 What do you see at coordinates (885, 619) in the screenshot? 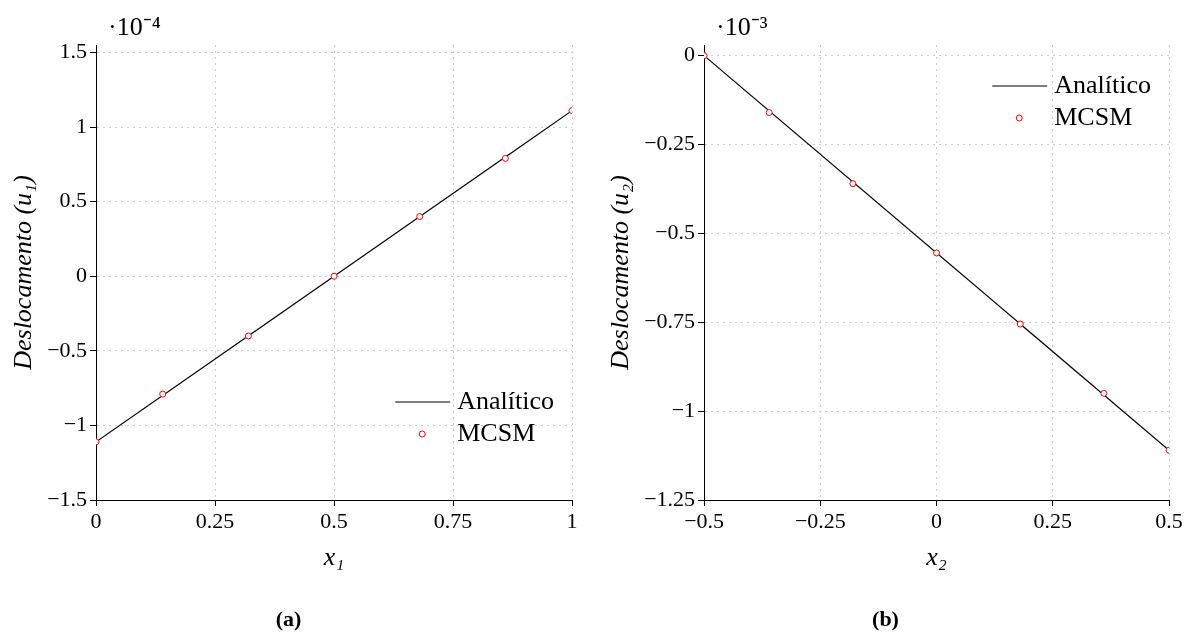
I see `text: (b)` at bounding box center [885, 619].